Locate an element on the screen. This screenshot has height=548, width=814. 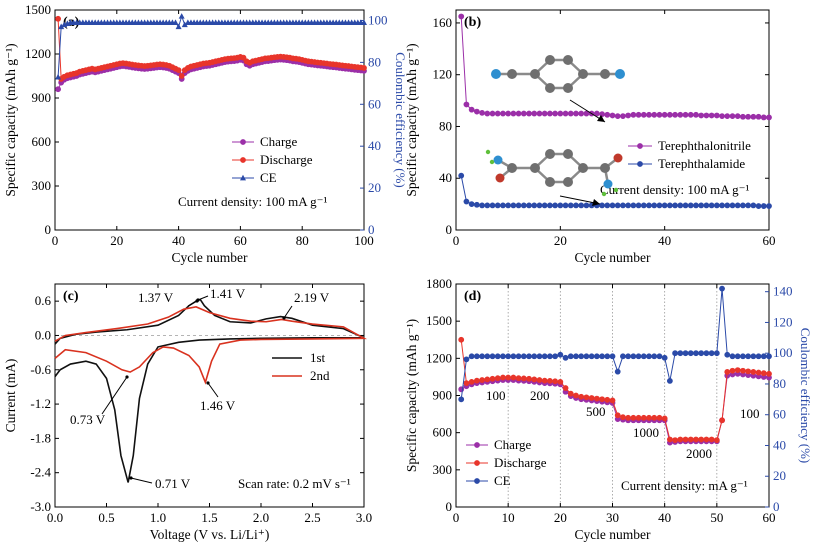
arrow-head is located at coordinates (596, 202).